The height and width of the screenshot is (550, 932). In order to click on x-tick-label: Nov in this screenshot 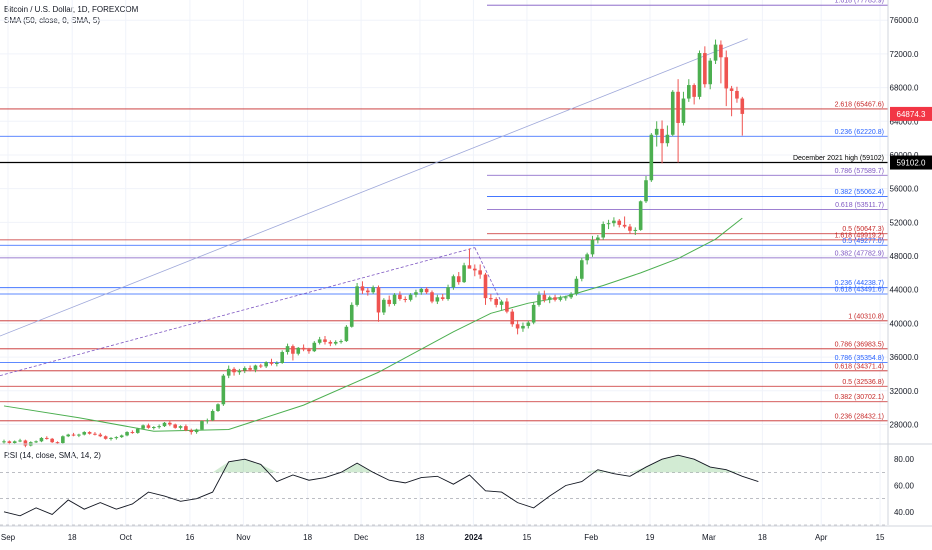, I will do `click(243, 537)`.